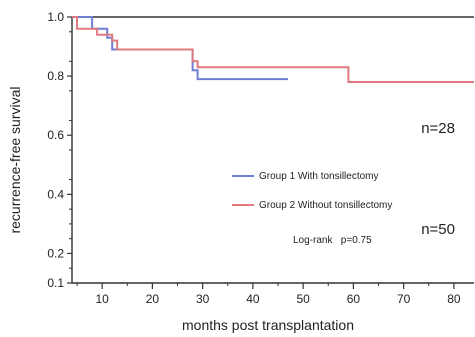 This screenshot has height=337, width=475. What do you see at coordinates (55, 253) in the screenshot?
I see `y-tick-label: 0.2` at bounding box center [55, 253].